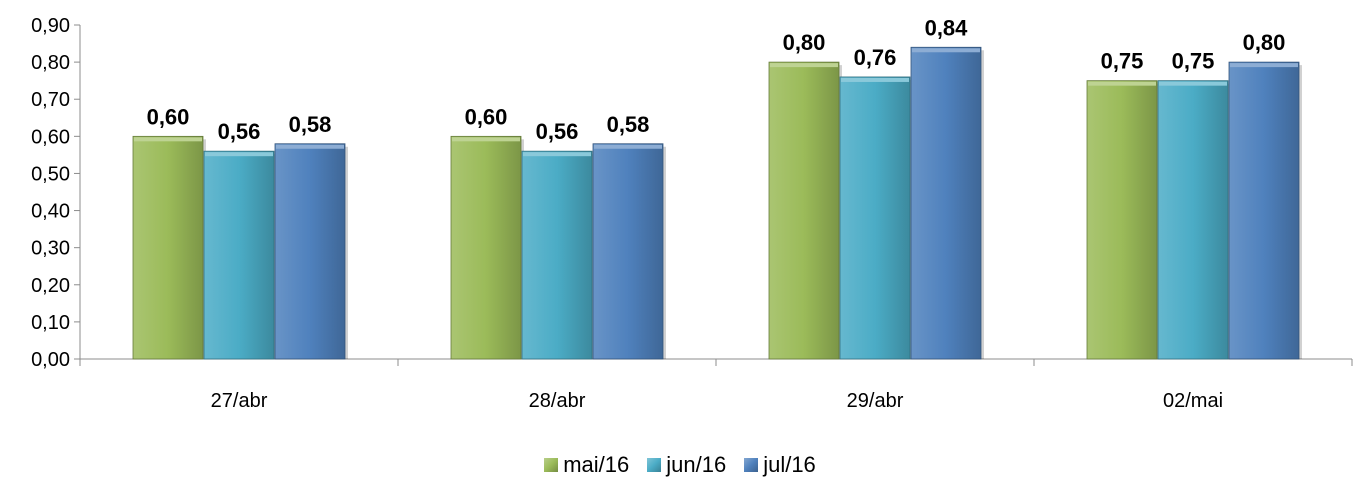  I want to click on legend-label: jun/16, so click(696, 464).